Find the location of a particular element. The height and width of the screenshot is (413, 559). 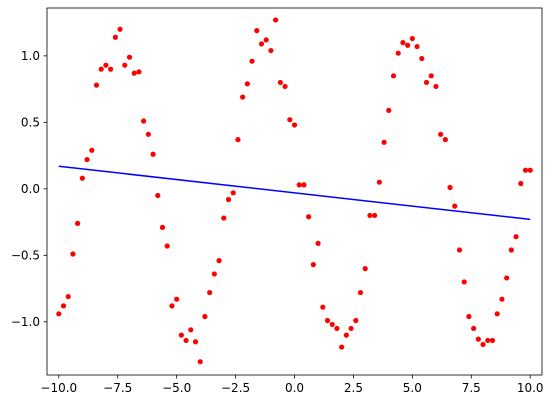

x-tick-label: −10.0 is located at coordinates (58, 388).